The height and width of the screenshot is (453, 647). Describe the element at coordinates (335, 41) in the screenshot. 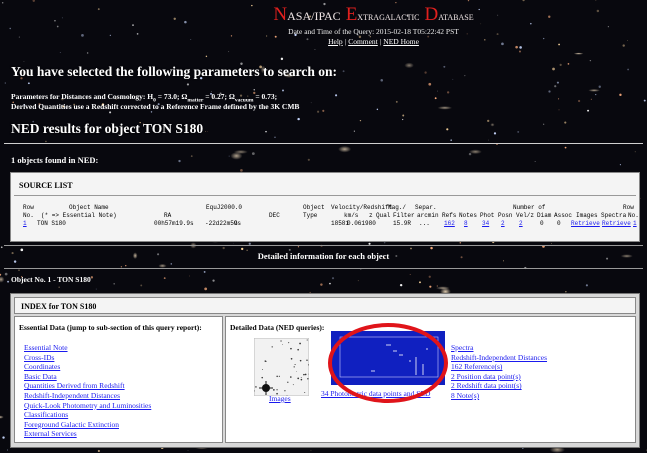

I see `header-link: Help` at that location.